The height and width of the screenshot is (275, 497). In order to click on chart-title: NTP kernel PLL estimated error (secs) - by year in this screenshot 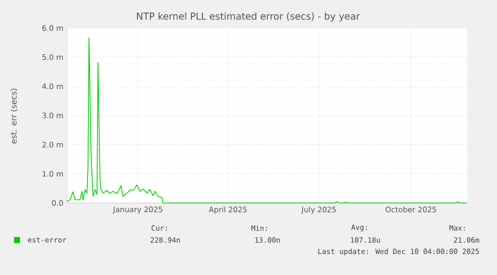, I will do `click(248, 17)`.